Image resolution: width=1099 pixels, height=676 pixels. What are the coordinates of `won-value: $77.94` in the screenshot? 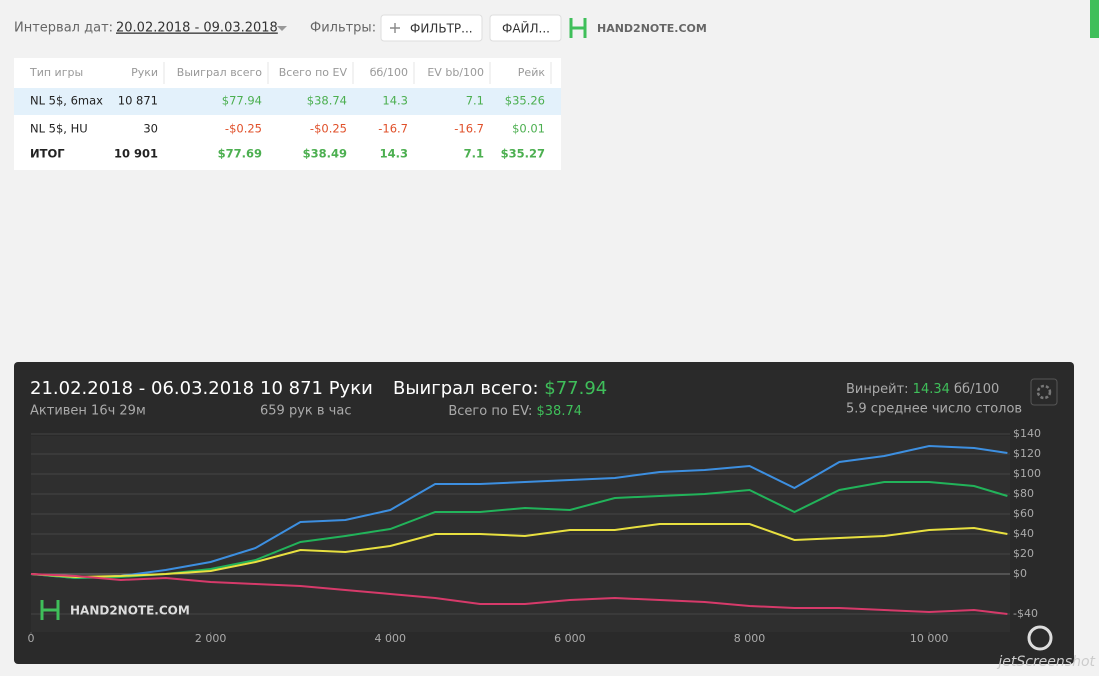 It's located at (575, 388).